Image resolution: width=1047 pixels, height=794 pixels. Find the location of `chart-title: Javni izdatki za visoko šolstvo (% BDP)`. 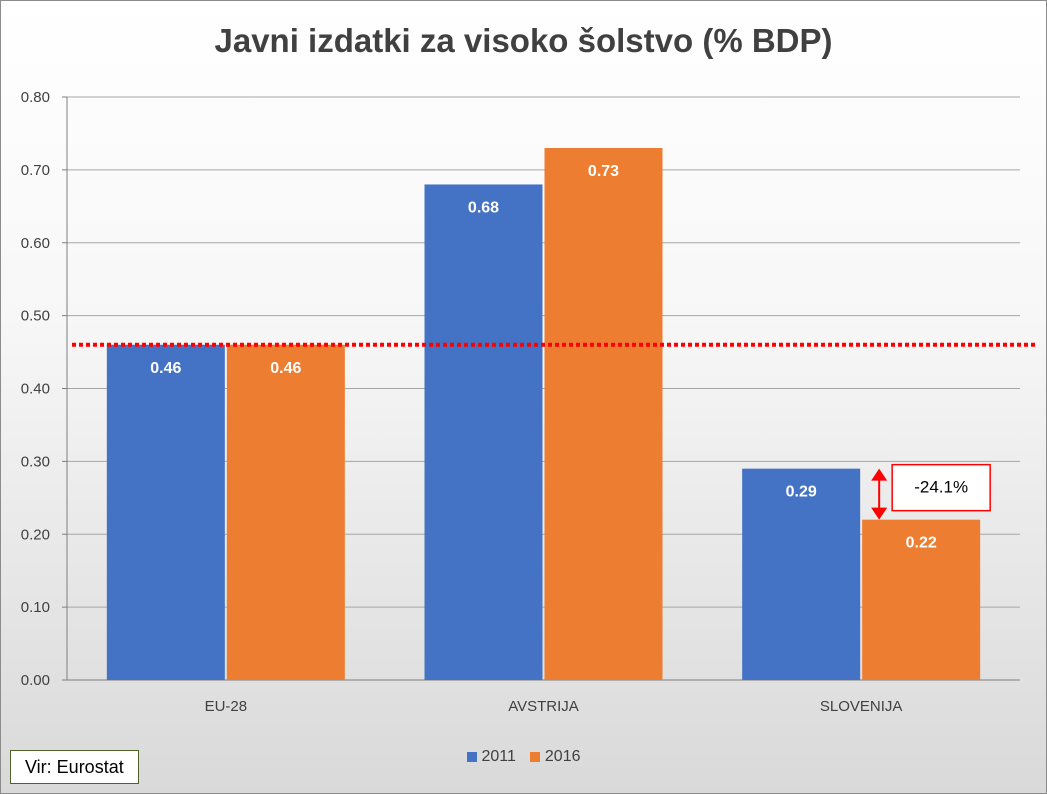

chart-title: Javni izdatki za visoko šolstvo (% BDP) is located at coordinates (523, 40).